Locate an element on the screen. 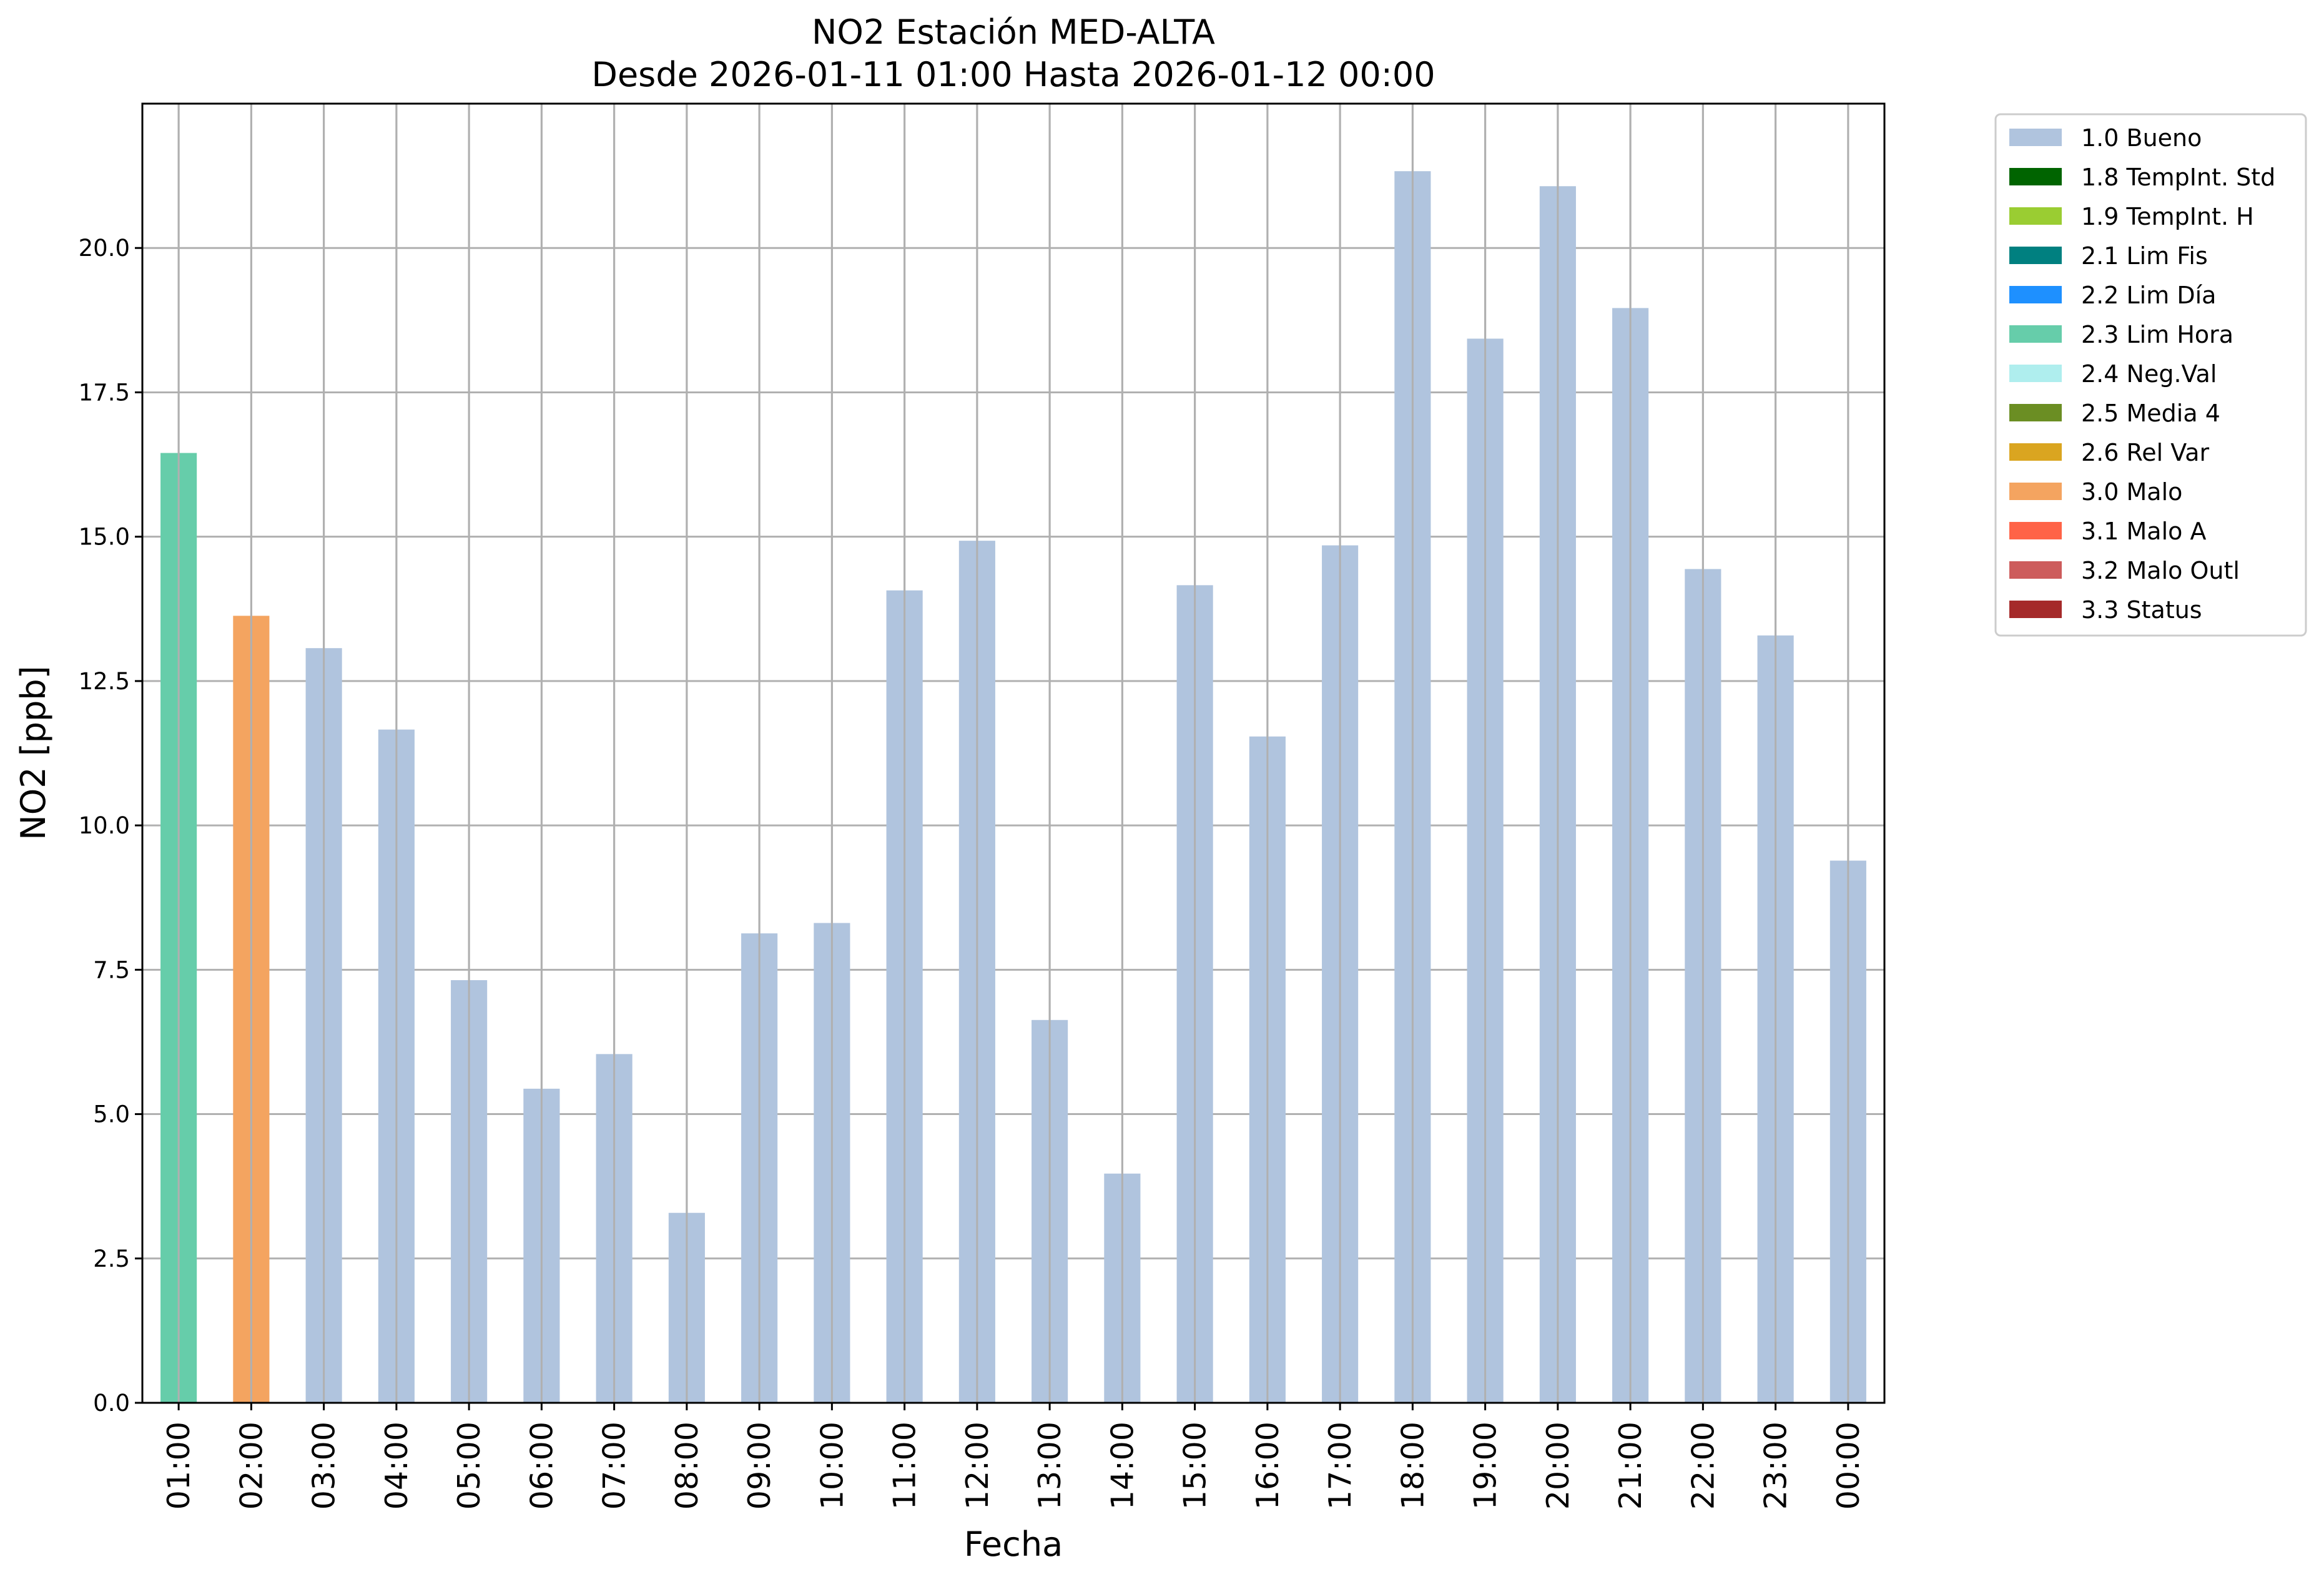  legend-label: 2.4 Neg.Val is located at coordinates (2149, 374).